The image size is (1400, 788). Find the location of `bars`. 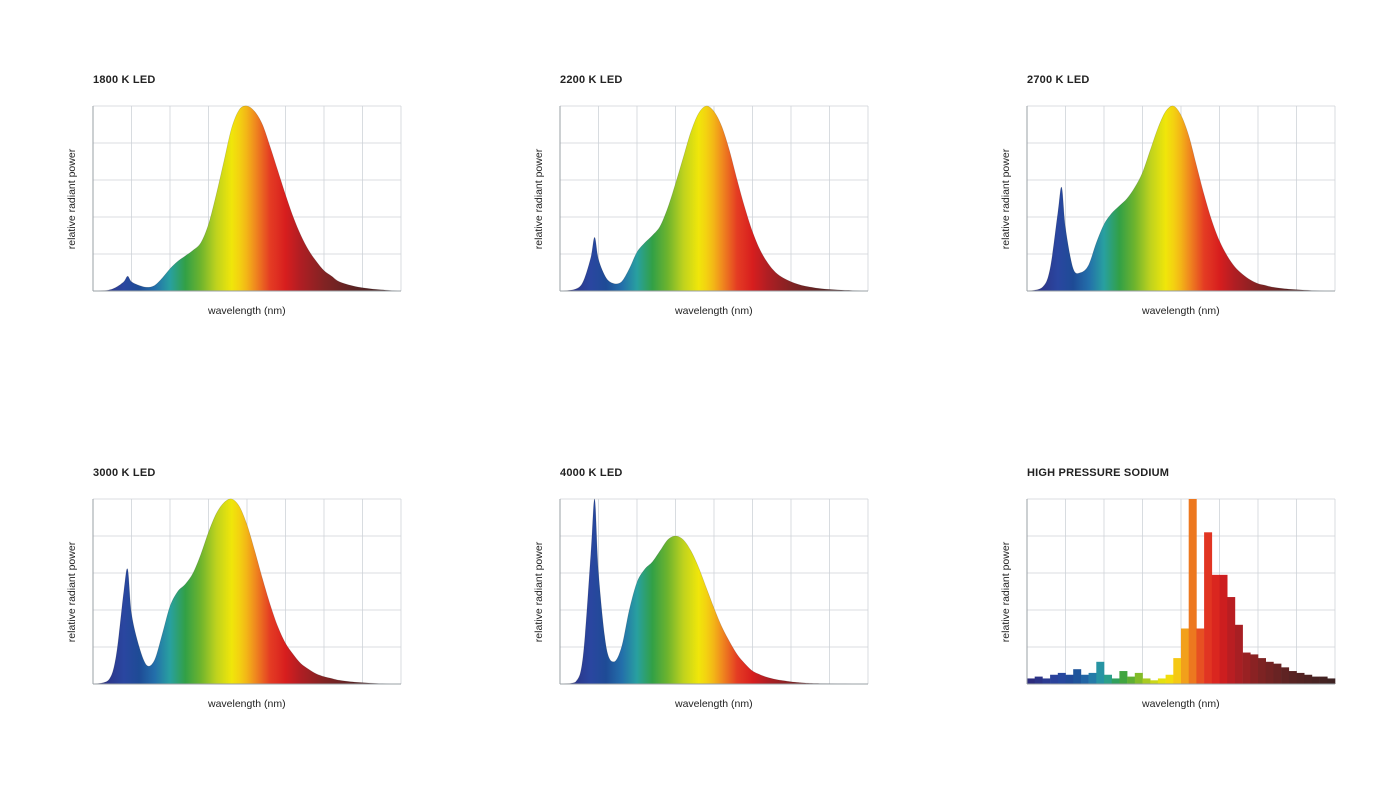

bars is located at coordinates (1181, 591).